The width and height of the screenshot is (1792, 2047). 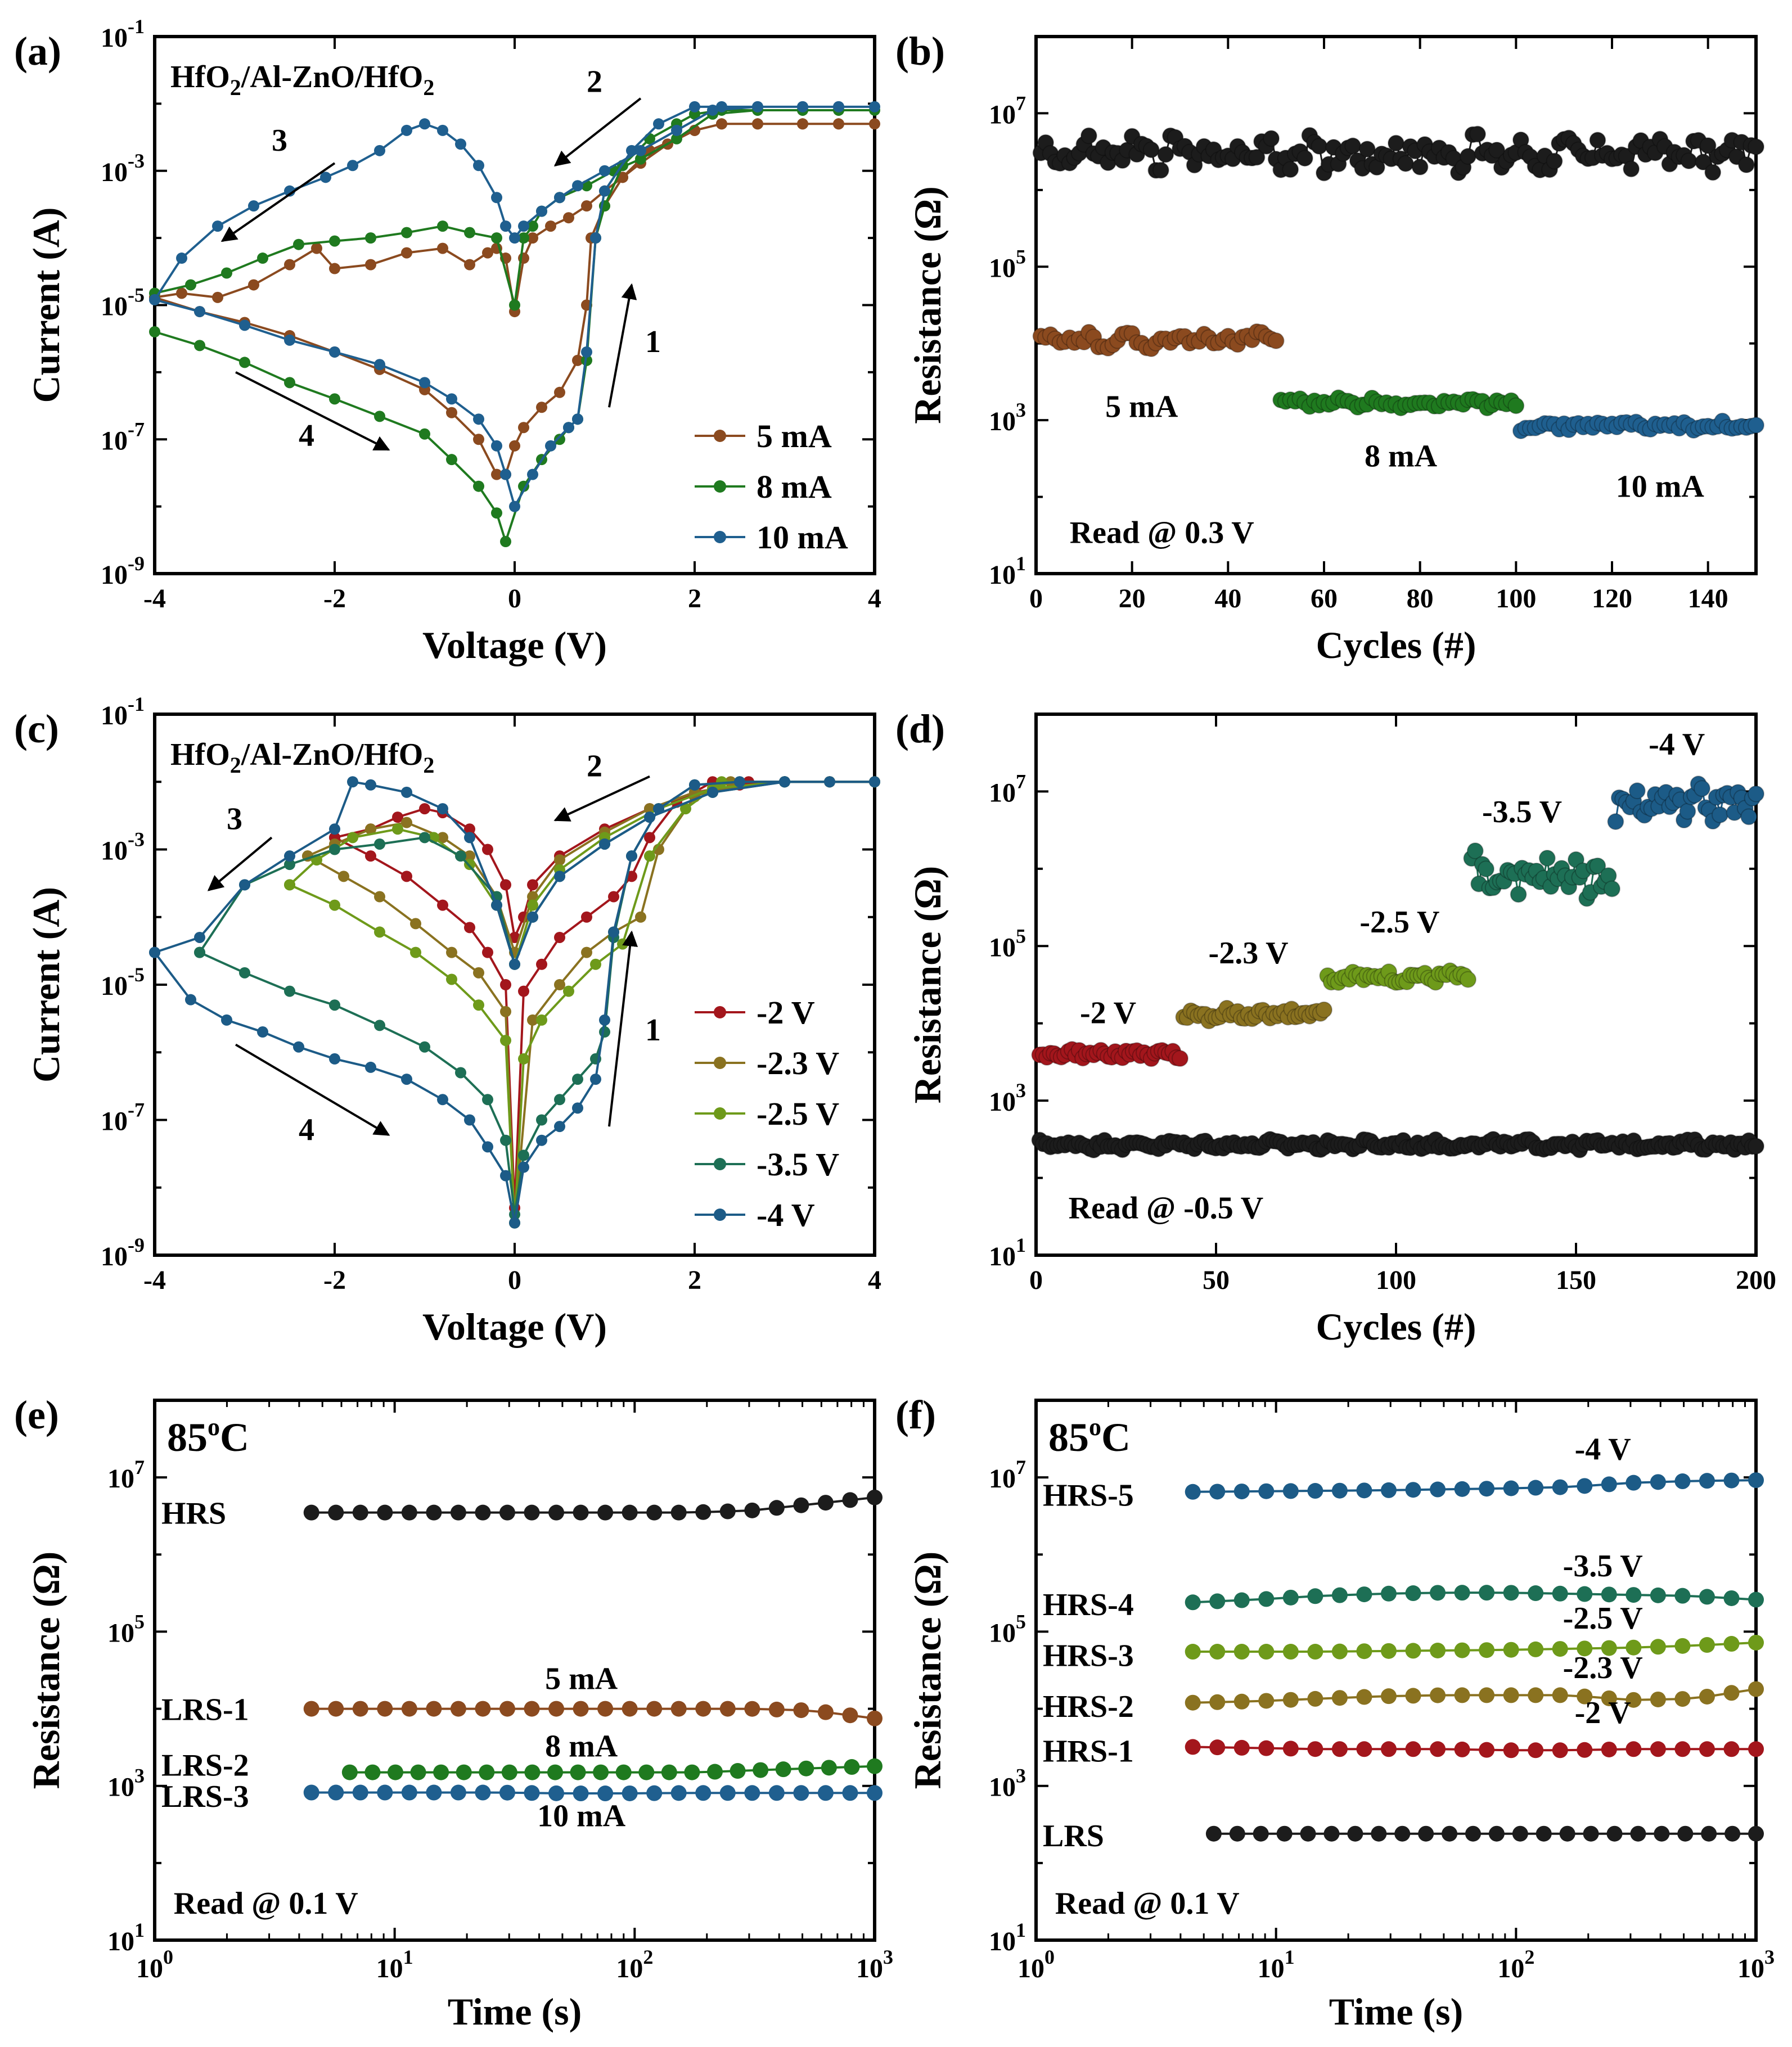 What do you see at coordinates (240, 863) in the screenshot?
I see `sweep-arrow` at bounding box center [240, 863].